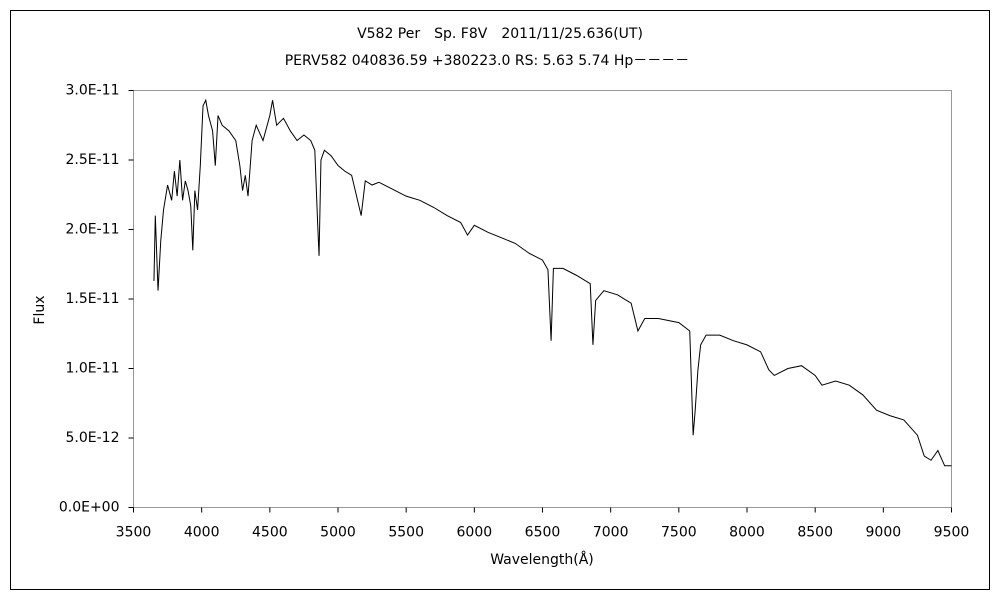 This screenshot has height=604, width=1000. What do you see at coordinates (815, 533) in the screenshot?
I see `x-tick-label: 8500` at bounding box center [815, 533].